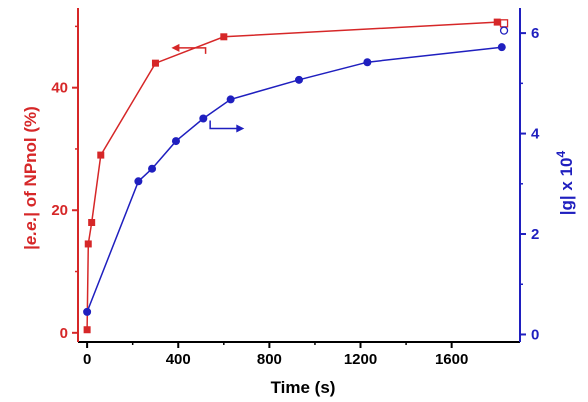 Image resolution: width=588 pixels, height=402 pixels. What do you see at coordinates (178, 359) in the screenshot?
I see `x-tick-label: 400` at bounding box center [178, 359].